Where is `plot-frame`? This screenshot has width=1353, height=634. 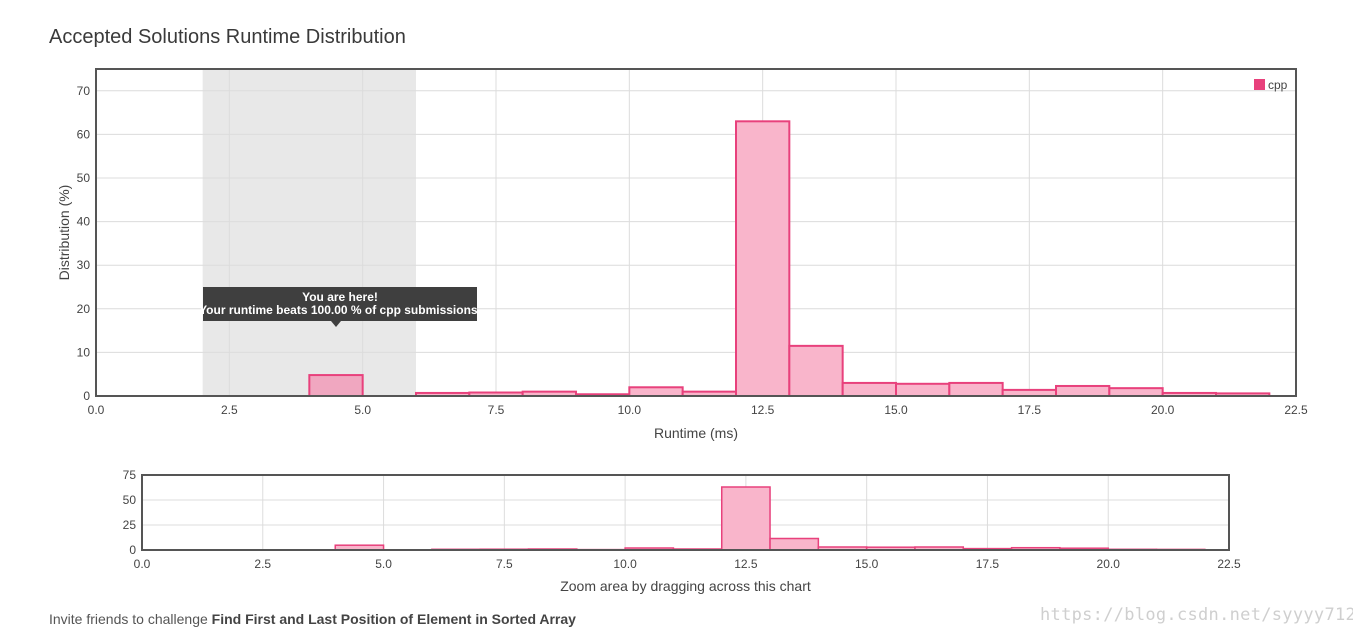 plot-frame is located at coordinates (685, 512).